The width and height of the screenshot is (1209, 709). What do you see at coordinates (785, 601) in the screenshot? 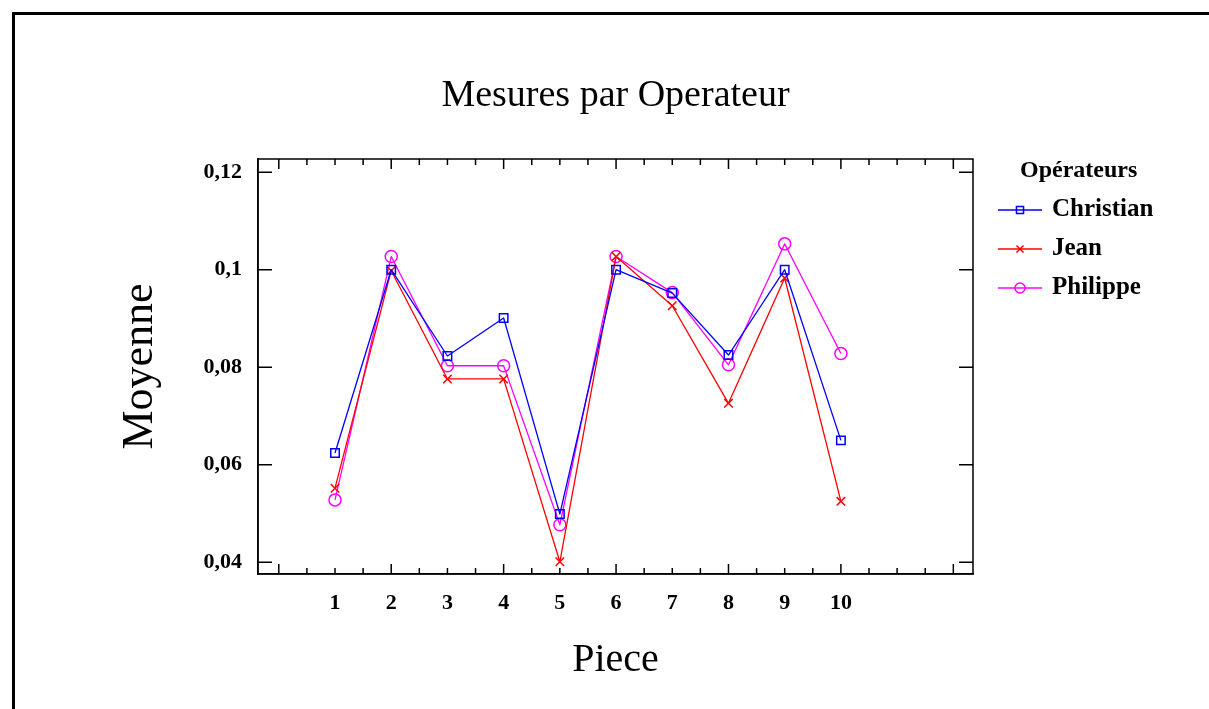
I see `x-tick-label: 9` at bounding box center [785, 601].